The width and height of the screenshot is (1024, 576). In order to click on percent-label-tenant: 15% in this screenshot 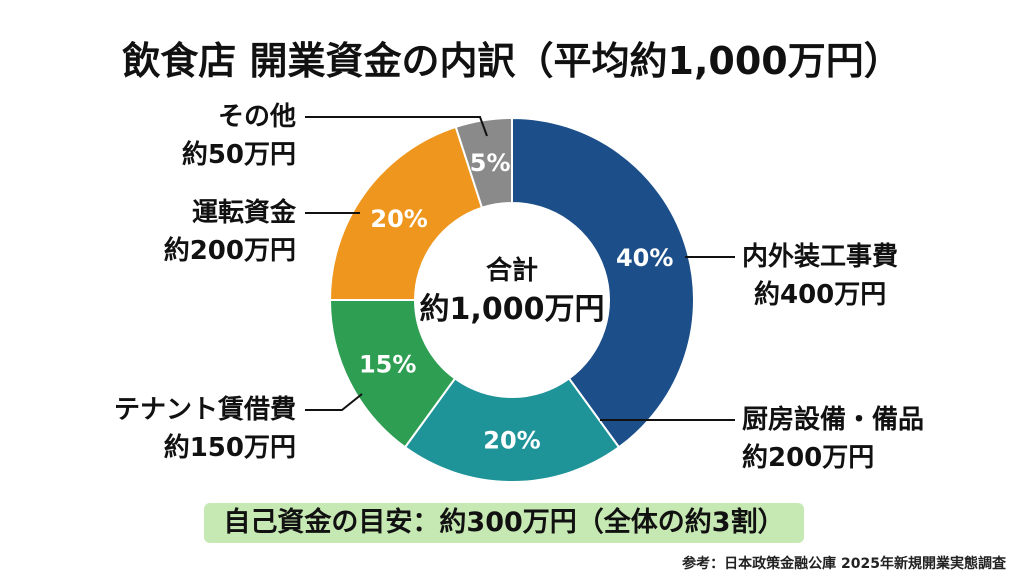, I will do `click(387, 364)`.